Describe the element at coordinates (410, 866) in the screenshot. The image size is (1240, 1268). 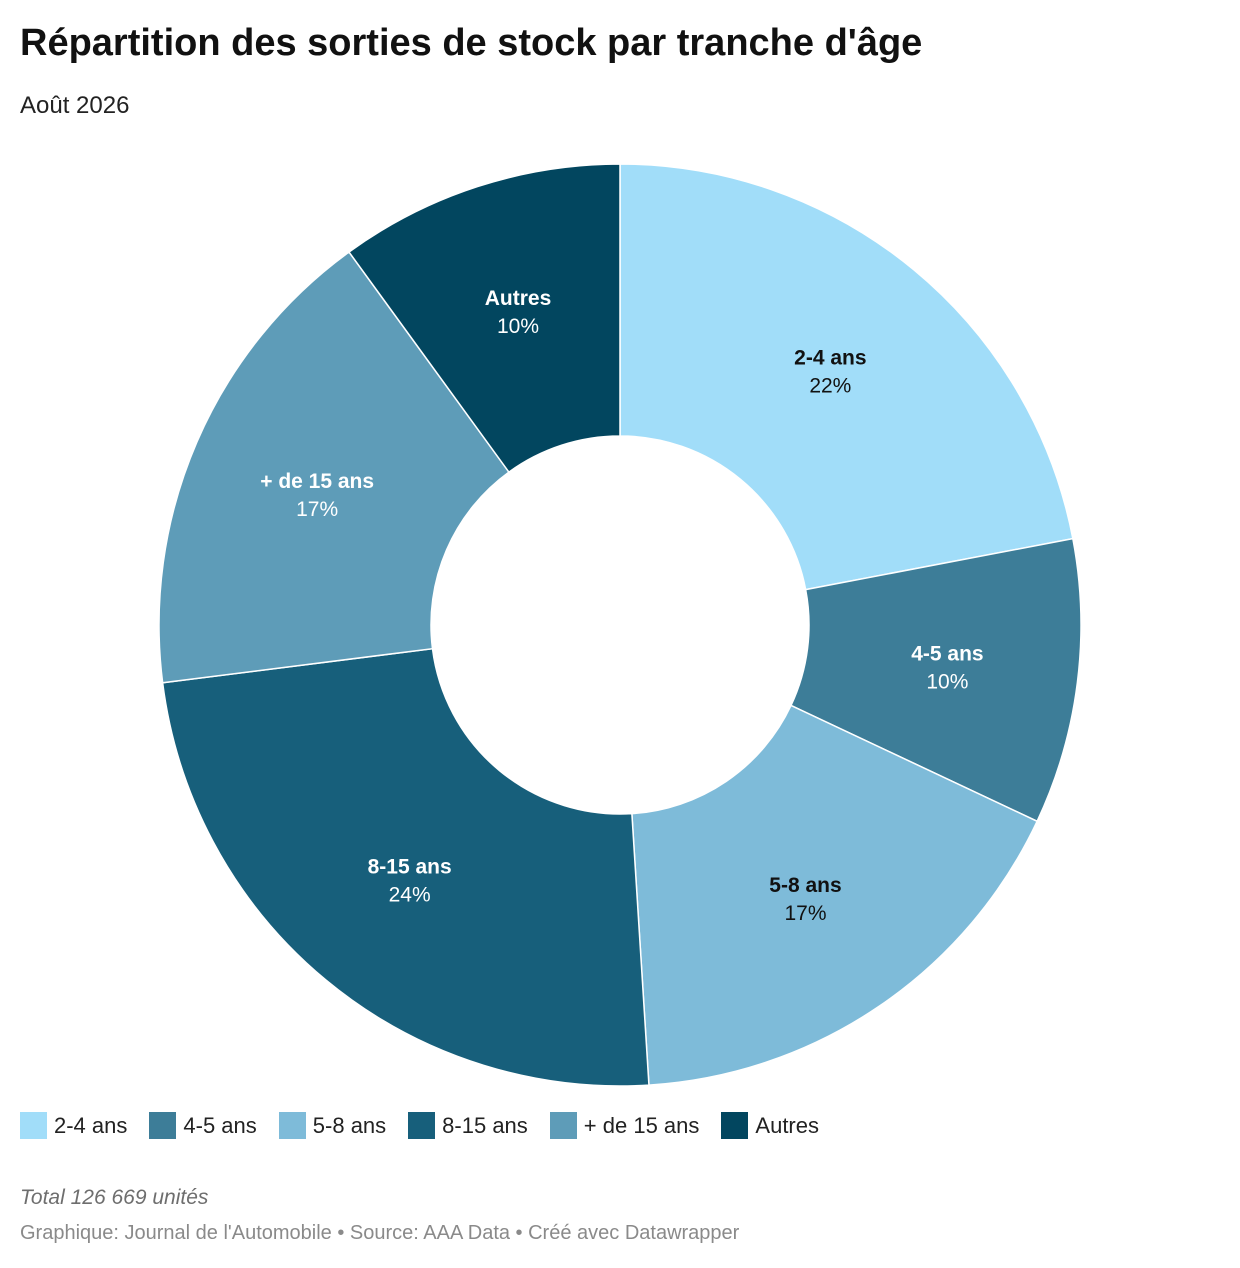
I see `slice-label-8-15-ans: 8-15 ans` at that location.